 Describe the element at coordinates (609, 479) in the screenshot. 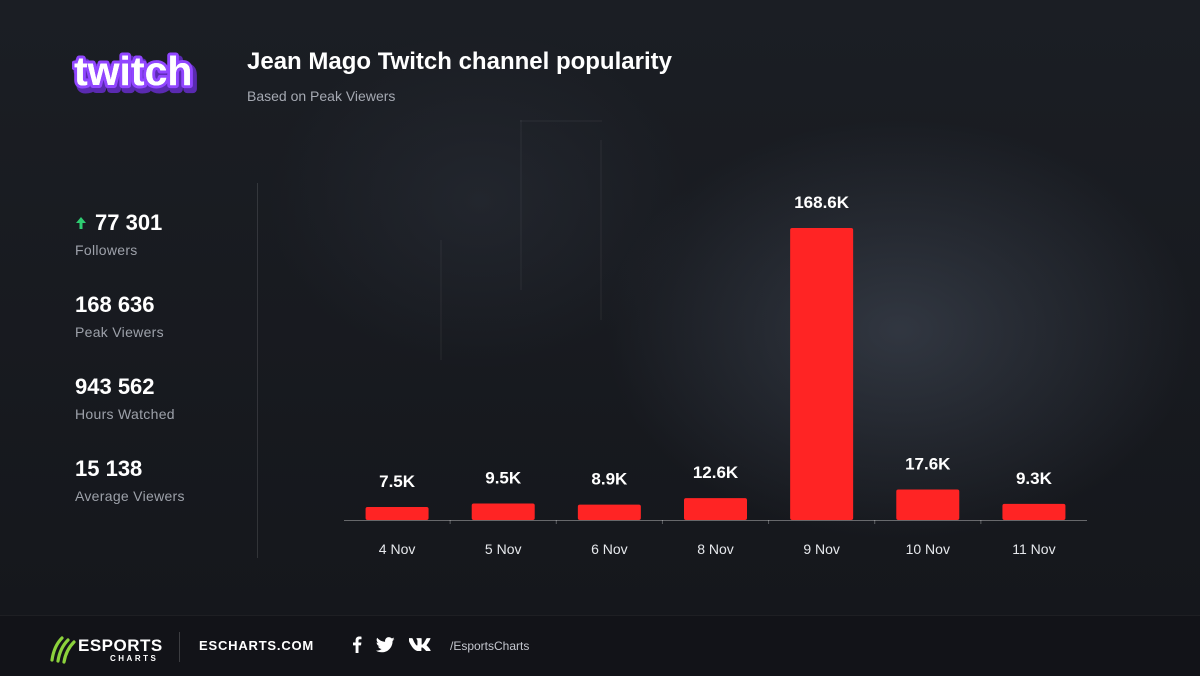

I see `data-label: 8.9K` at that location.